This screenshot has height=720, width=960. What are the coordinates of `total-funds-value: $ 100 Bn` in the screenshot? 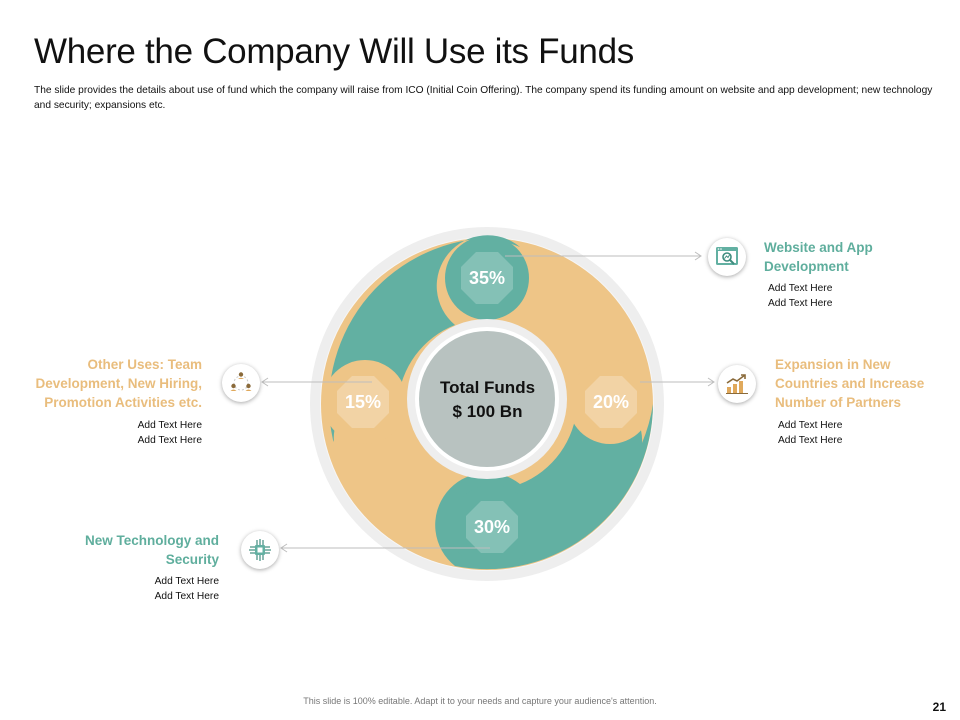 It's located at (487, 411).